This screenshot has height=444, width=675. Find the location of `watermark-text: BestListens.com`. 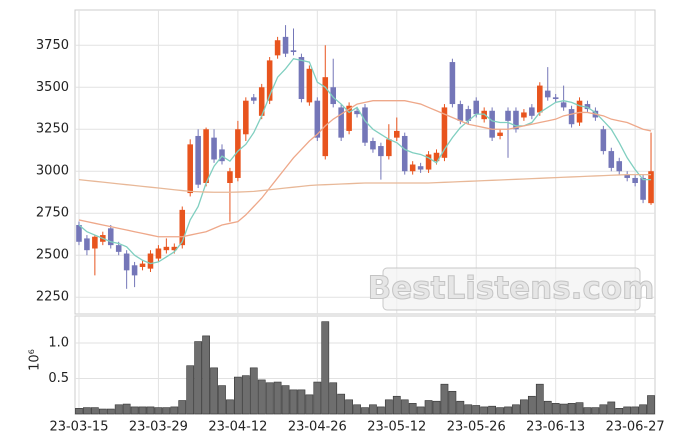

watermark-text: BestListens.com is located at coordinates (511, 289).